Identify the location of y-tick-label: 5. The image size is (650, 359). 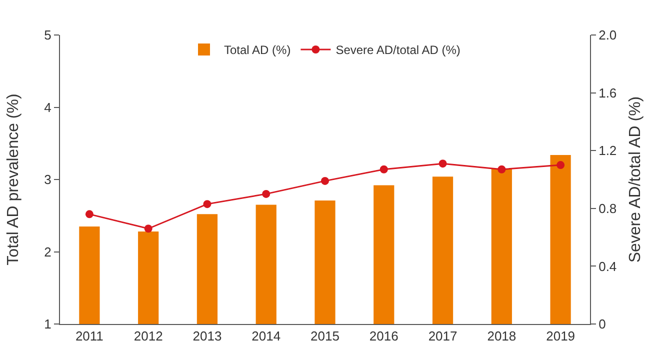
(48, 35).